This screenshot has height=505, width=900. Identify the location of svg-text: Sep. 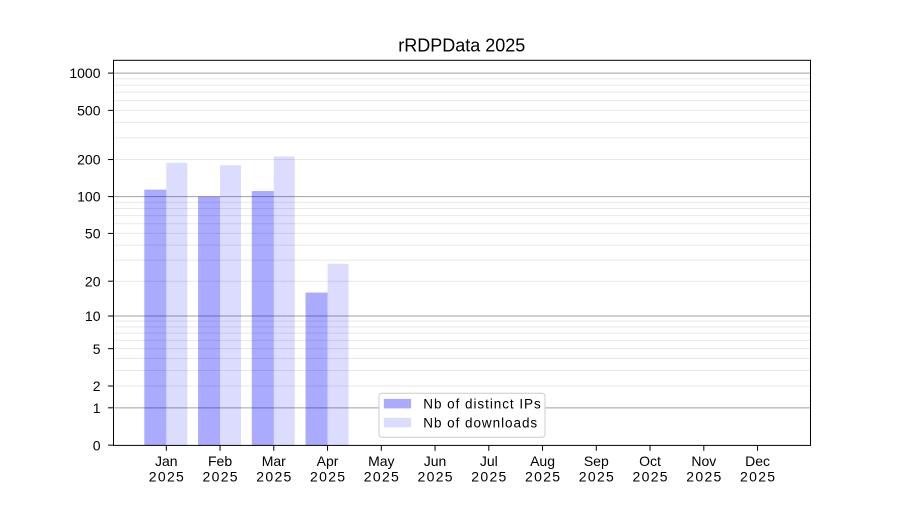
(596, 461).